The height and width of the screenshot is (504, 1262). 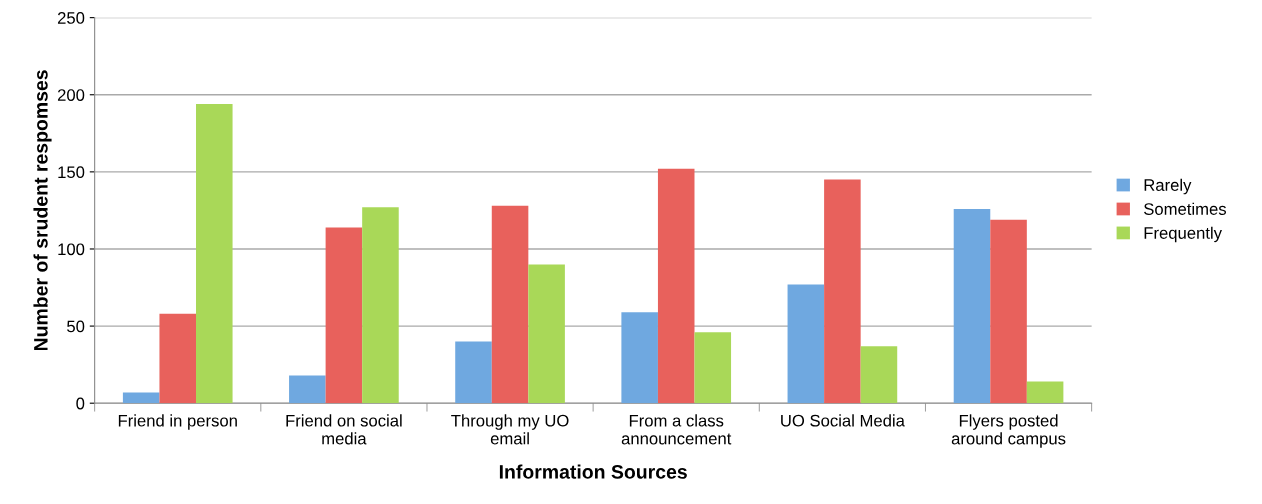 What do you see at coordinates (1008, 431) in the screenshot?
I see `x-tick-label: Flyers posted around campus` at bounding box center [1008, 431].